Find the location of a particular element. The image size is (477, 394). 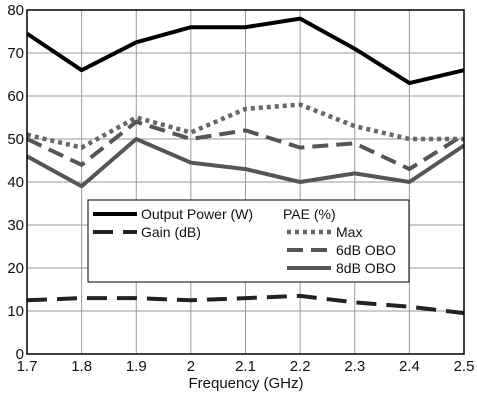

x-tick-label: 2.3 is located at coordinates (354, 366).